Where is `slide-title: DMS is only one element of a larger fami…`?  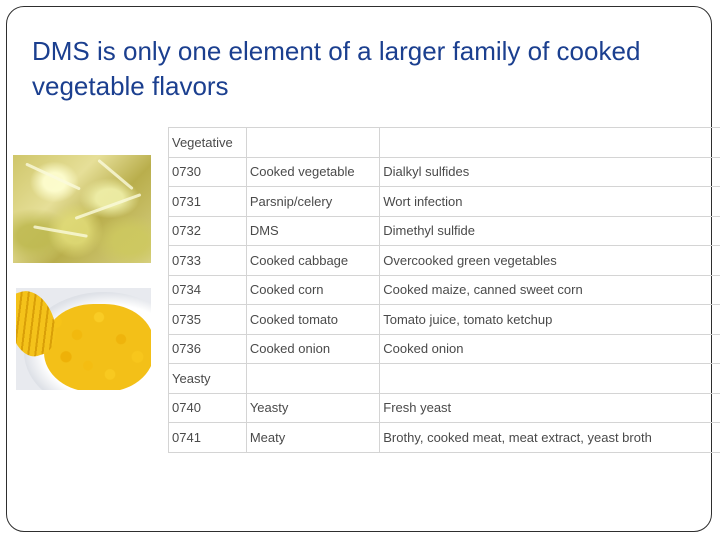 slide-title: DMS is only one element of a larger fami… is located at coordinates (336, 68).